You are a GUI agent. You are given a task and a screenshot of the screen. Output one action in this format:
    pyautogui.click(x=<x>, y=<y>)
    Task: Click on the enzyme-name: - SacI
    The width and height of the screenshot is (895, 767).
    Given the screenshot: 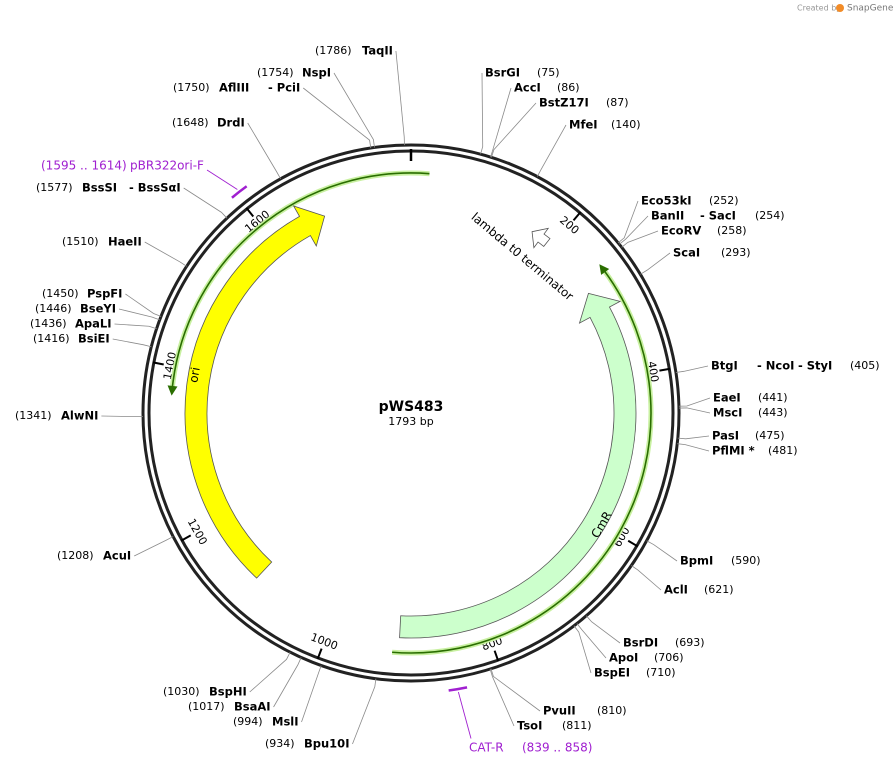 What is the action you would take?
    pyautogui.click(x=718, y=216)
    